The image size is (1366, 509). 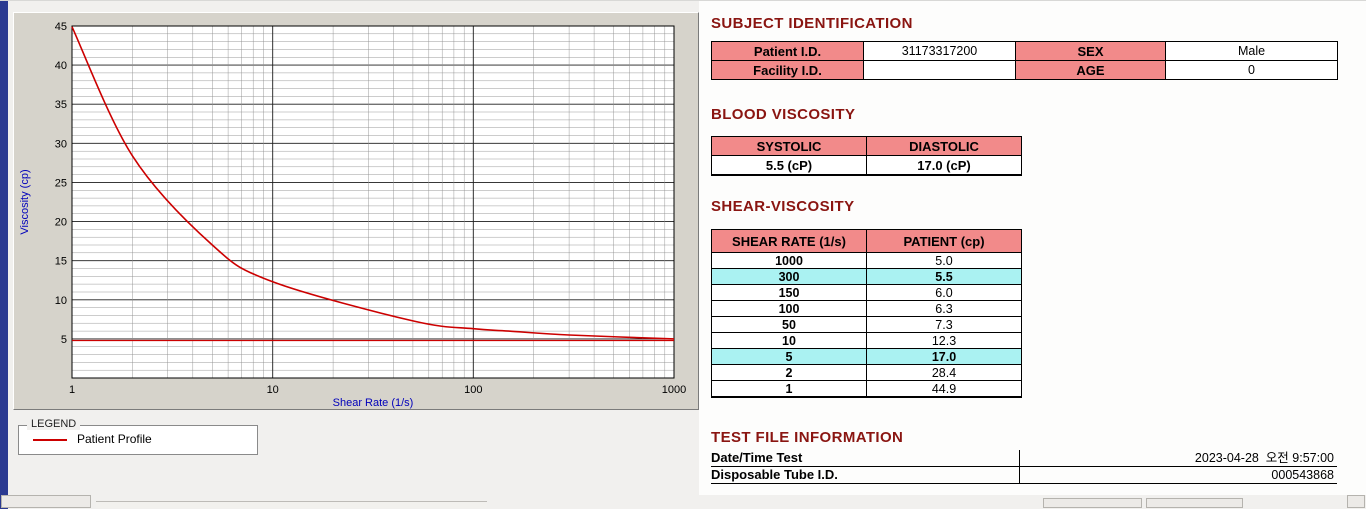 I want to click on test-file-row-datetime: Date/Time Test 2023-04-28 오전 9:57:00, so click(x=1024, y=458).